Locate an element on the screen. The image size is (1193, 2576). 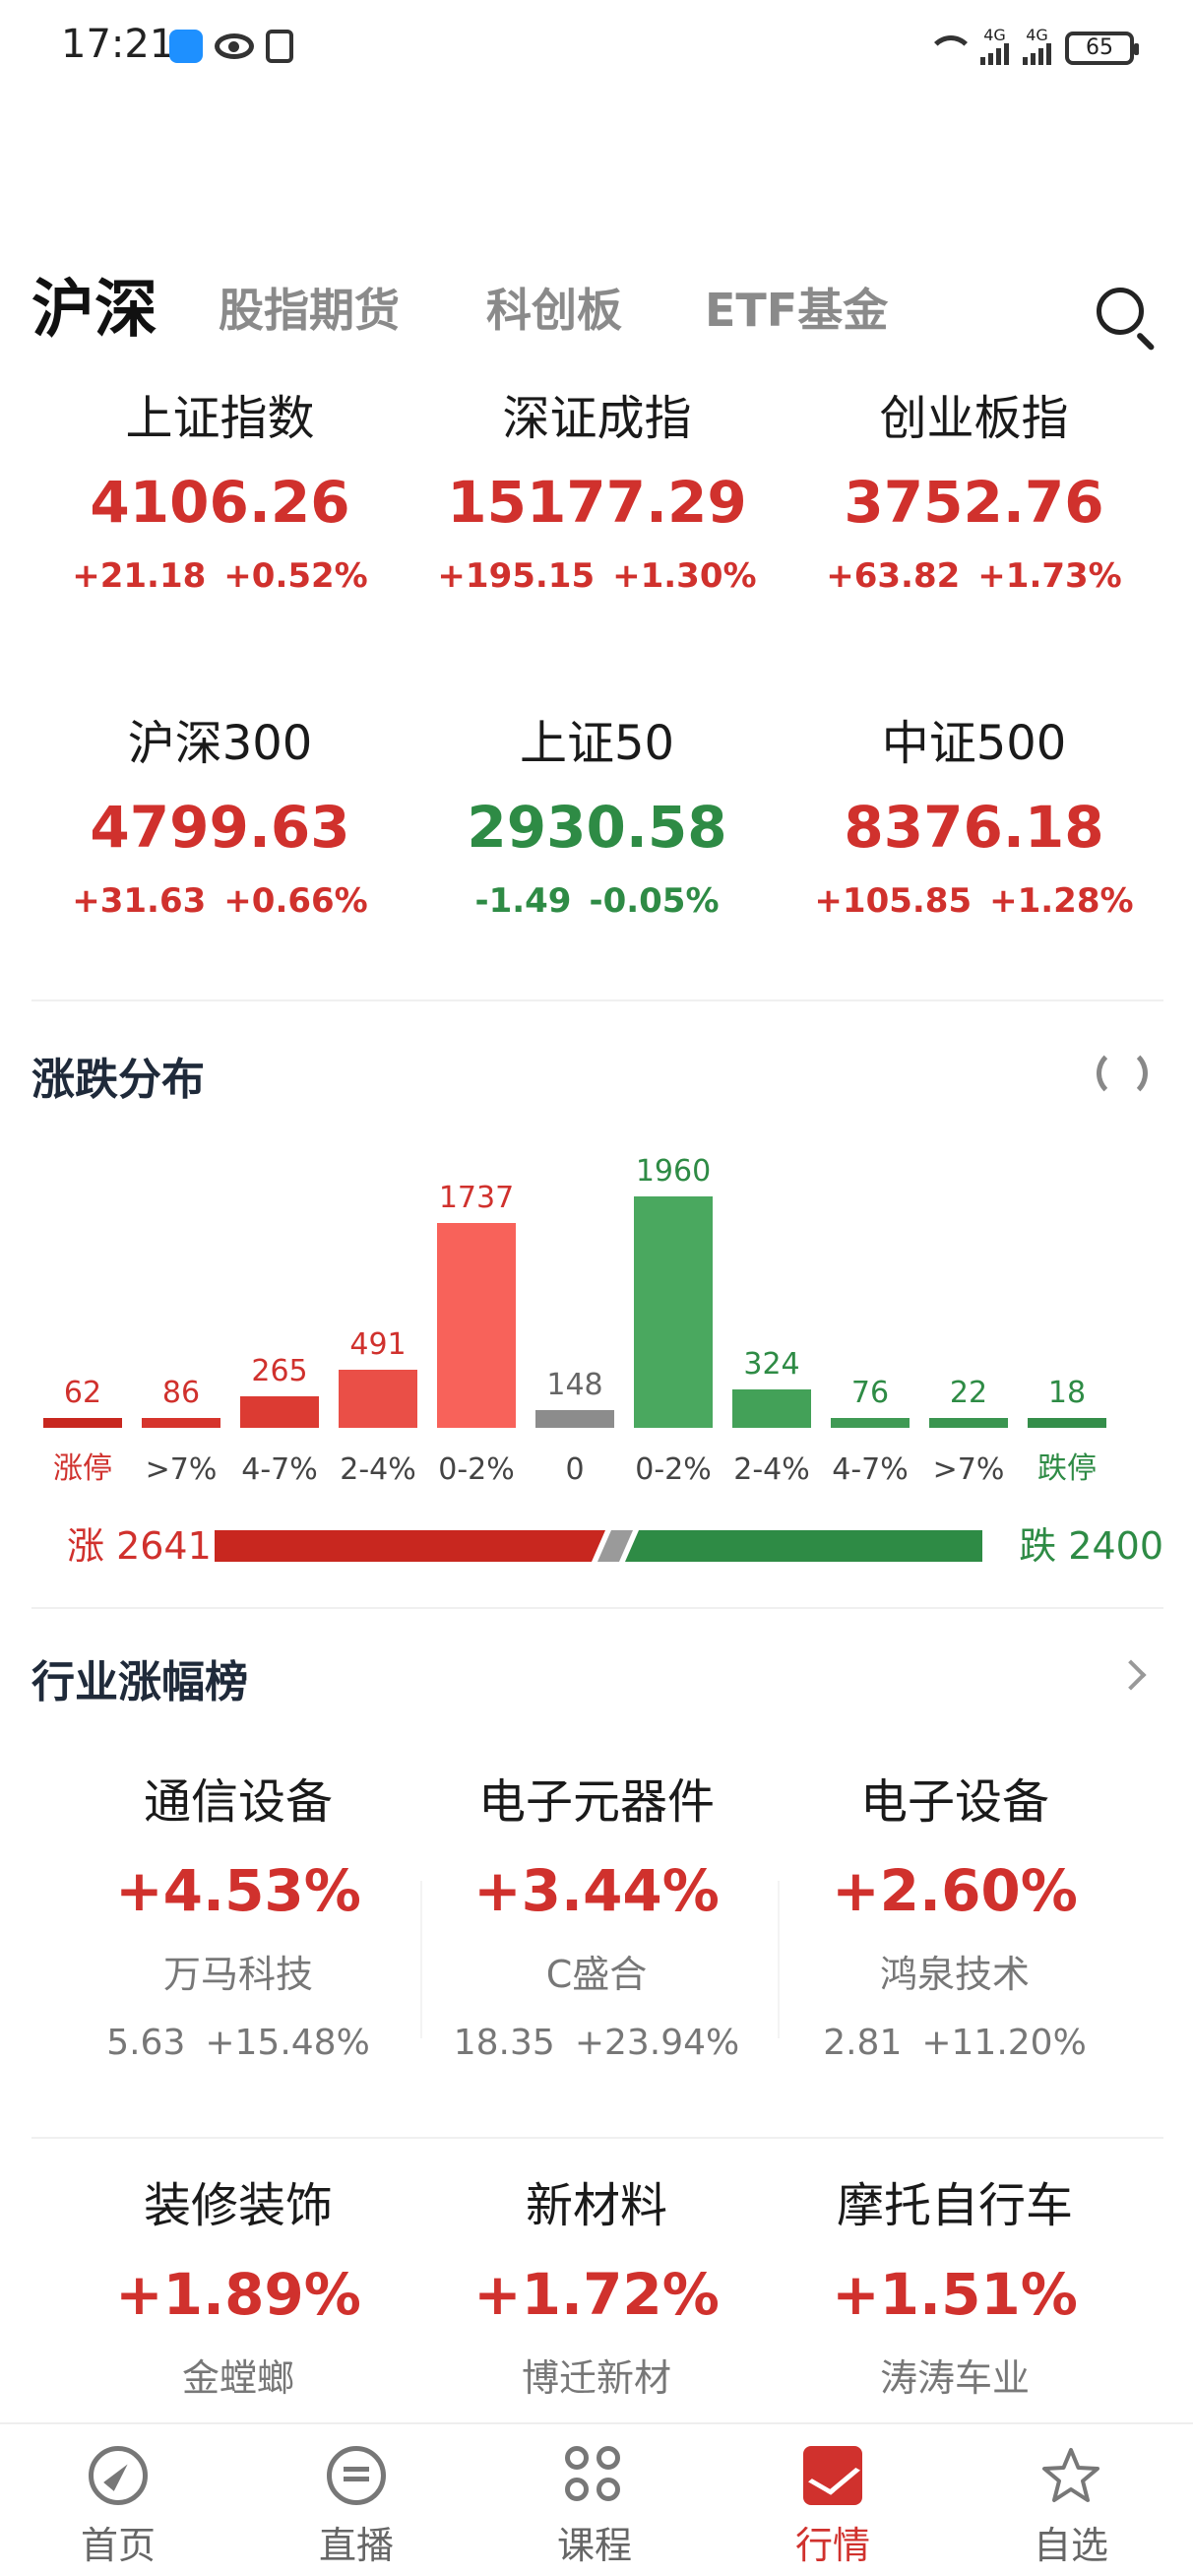
index-card: 上证50 2930.58 -1.49 -0.05% is located at coordinates (596, 817).